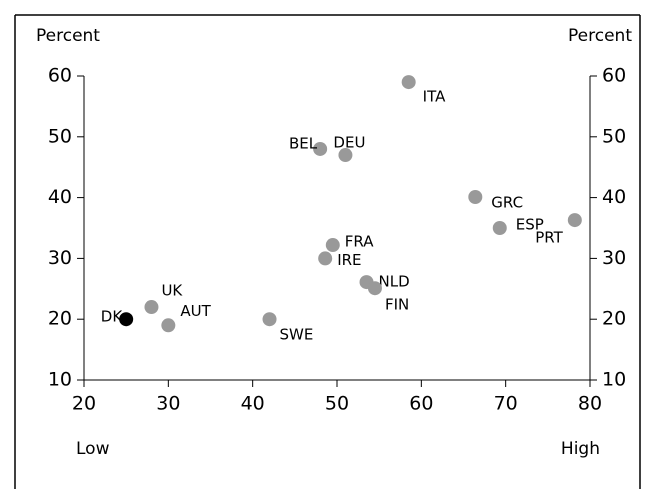 Image resolution: width=654 pixels, height=489 pixels. I want to click on point-label: GRC, so click(507, 202).